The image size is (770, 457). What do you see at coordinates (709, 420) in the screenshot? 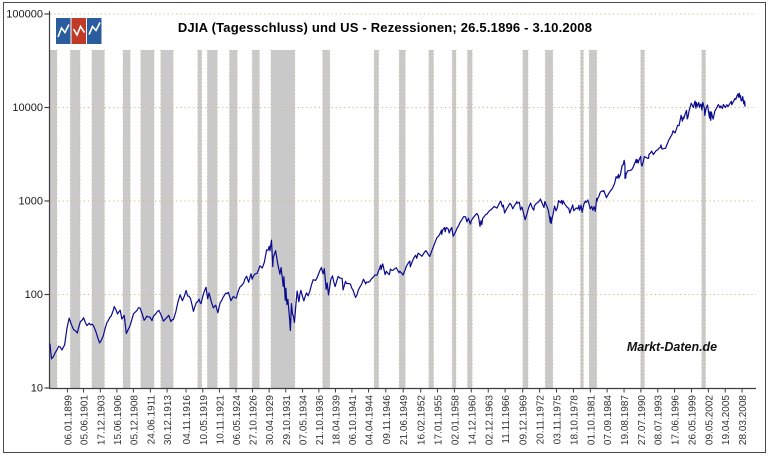
I see `x-axis-label: 09.05.2002` at bounding box center [709, 420].